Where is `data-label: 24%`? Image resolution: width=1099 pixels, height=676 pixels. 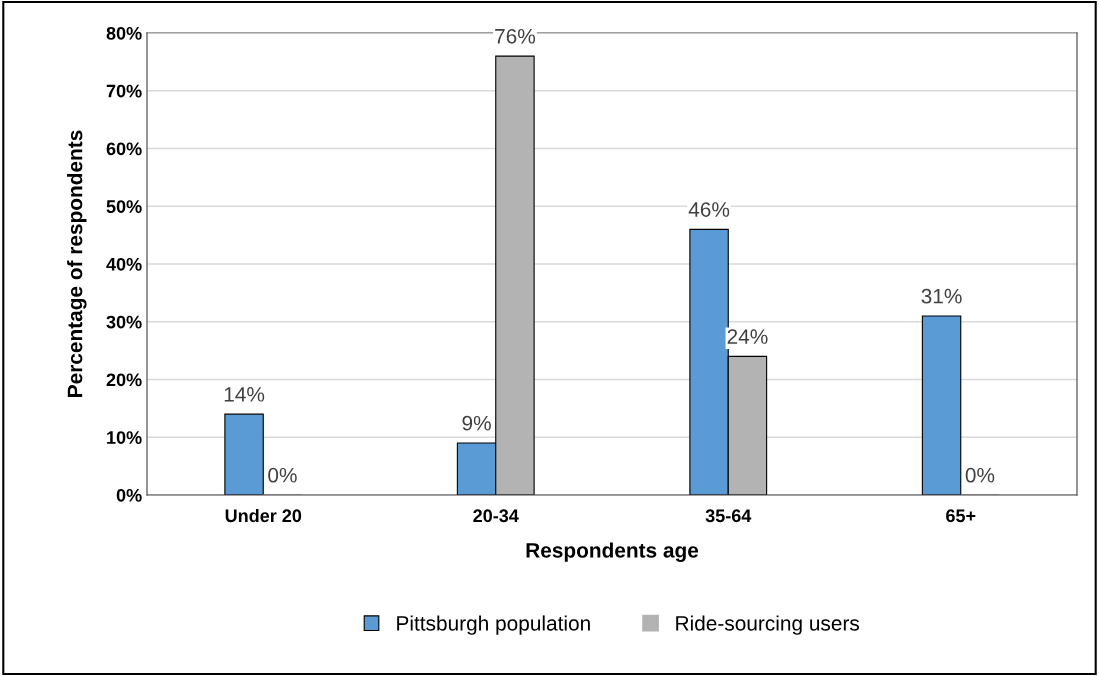
data-label: 24% is located at coordinates (747, 336).